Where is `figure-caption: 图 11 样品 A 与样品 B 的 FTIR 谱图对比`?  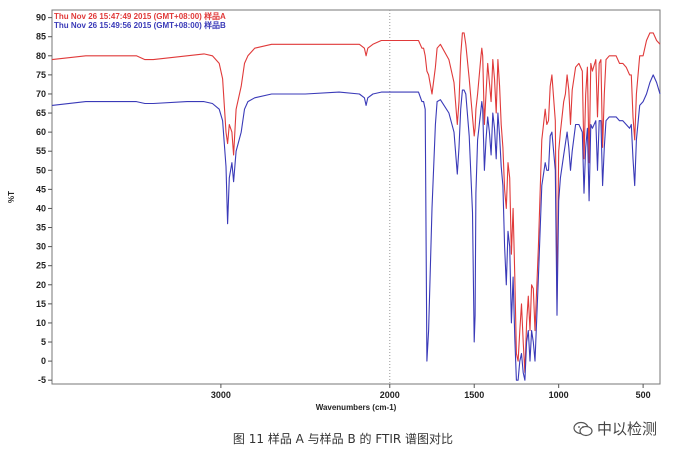
figure-caption: 图 11 样品 A 与样品 B 的 FTIR 谱图对比 is located at coordinates (343, 439).